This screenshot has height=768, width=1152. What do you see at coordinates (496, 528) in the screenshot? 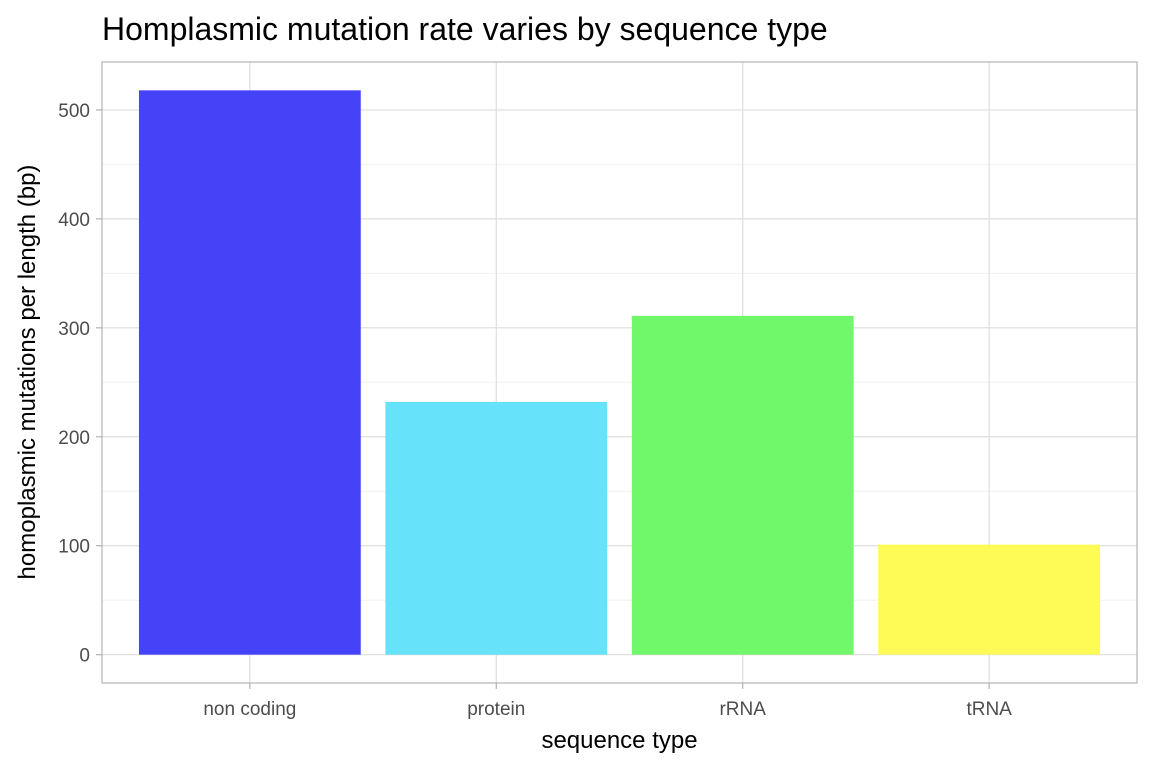
I see `bar-protein` at bounding box center [496, 528].